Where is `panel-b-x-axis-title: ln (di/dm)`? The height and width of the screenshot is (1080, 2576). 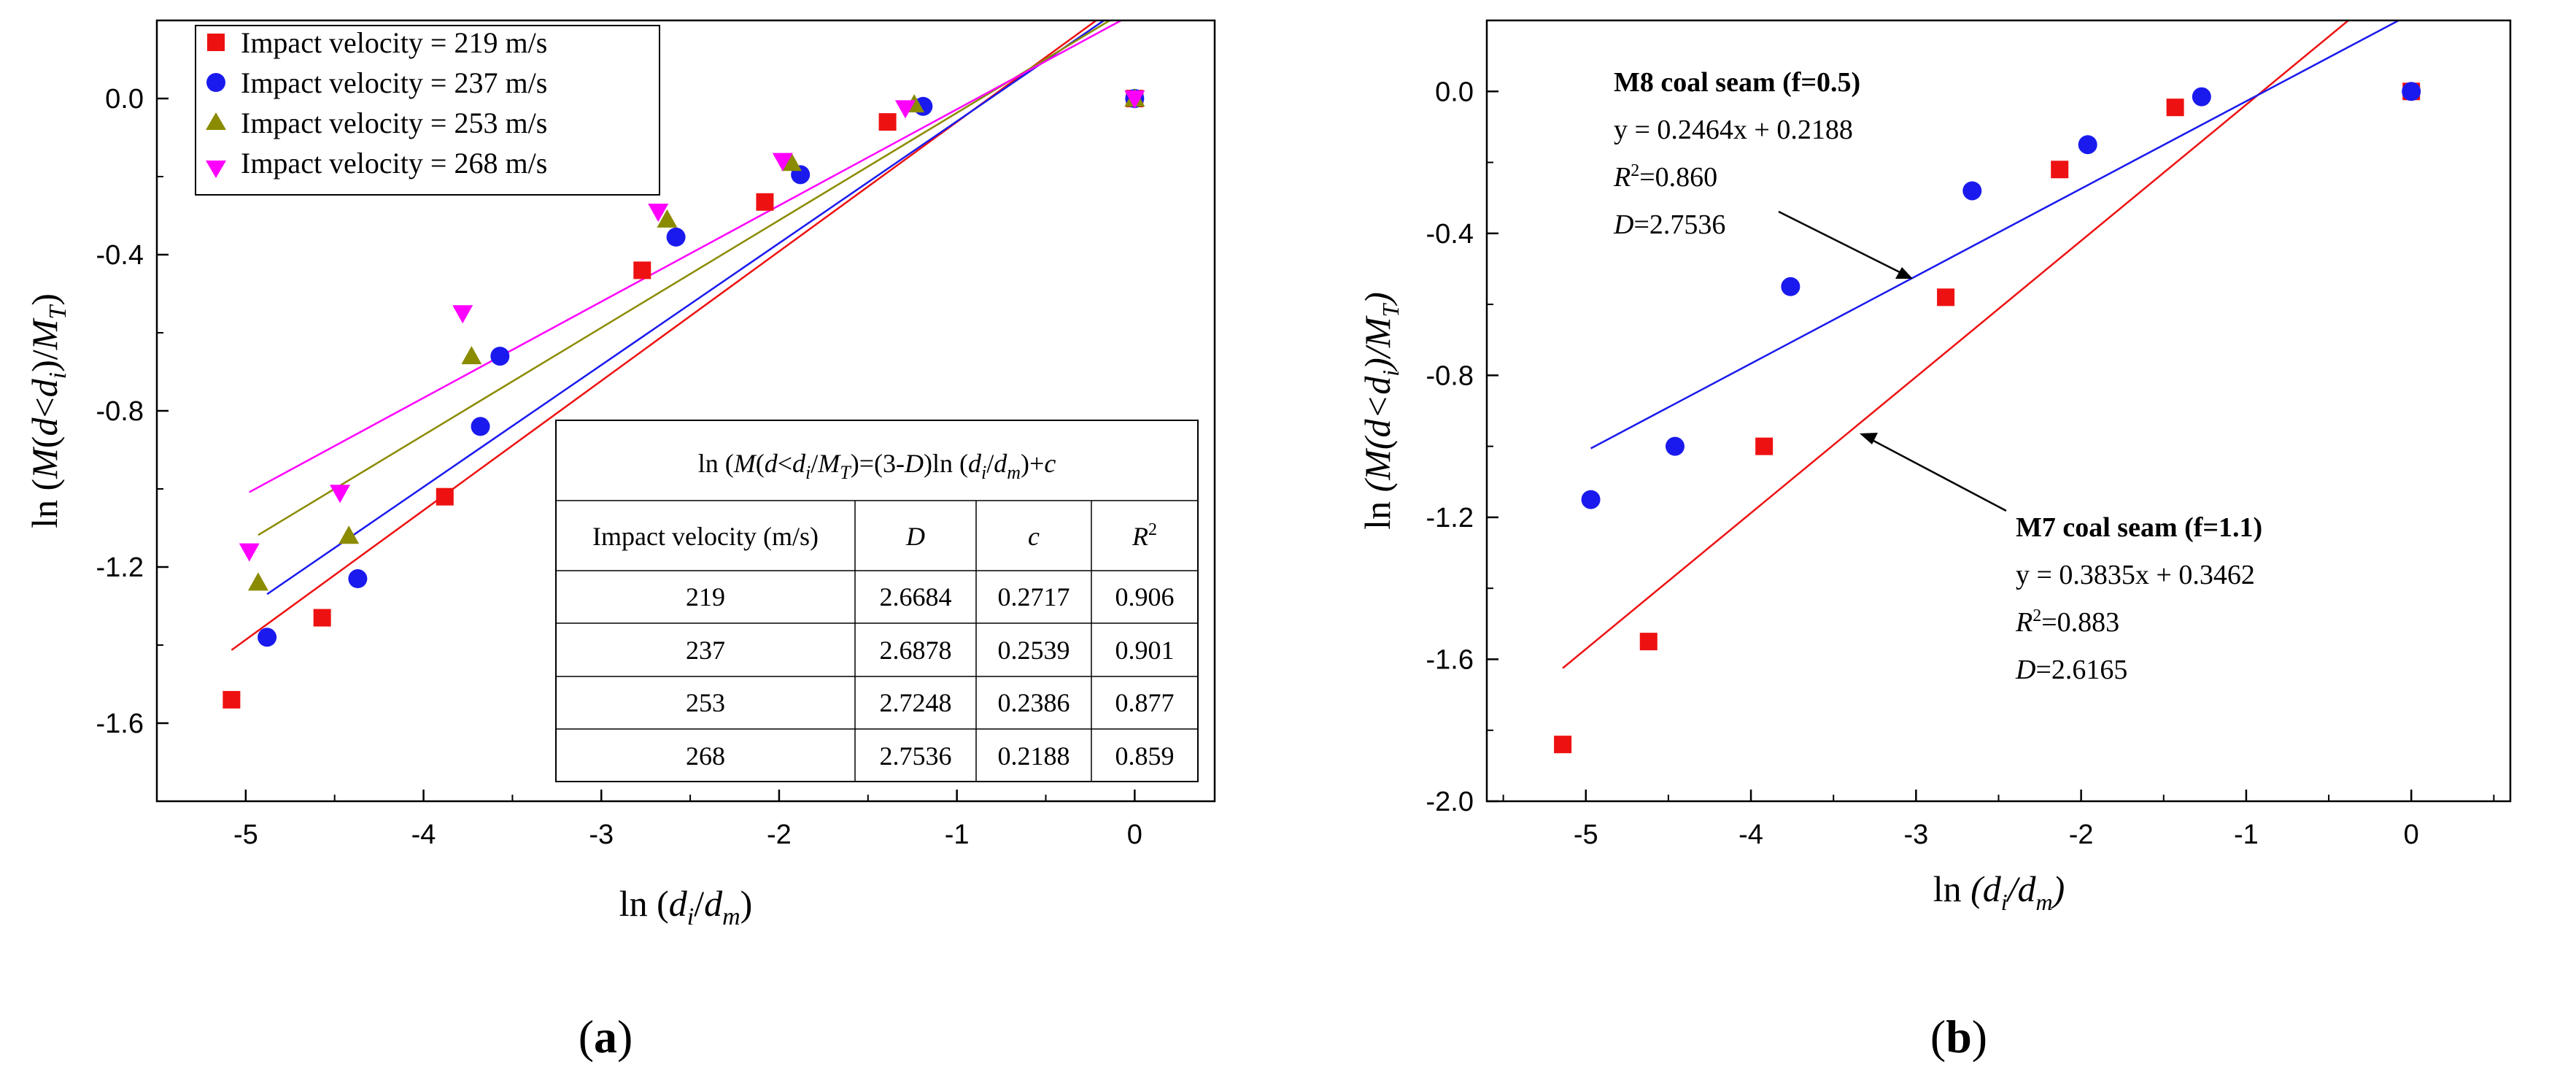 panel-b-x-axis-title: ln (di/dm) is located at coordinates (1999, 891).